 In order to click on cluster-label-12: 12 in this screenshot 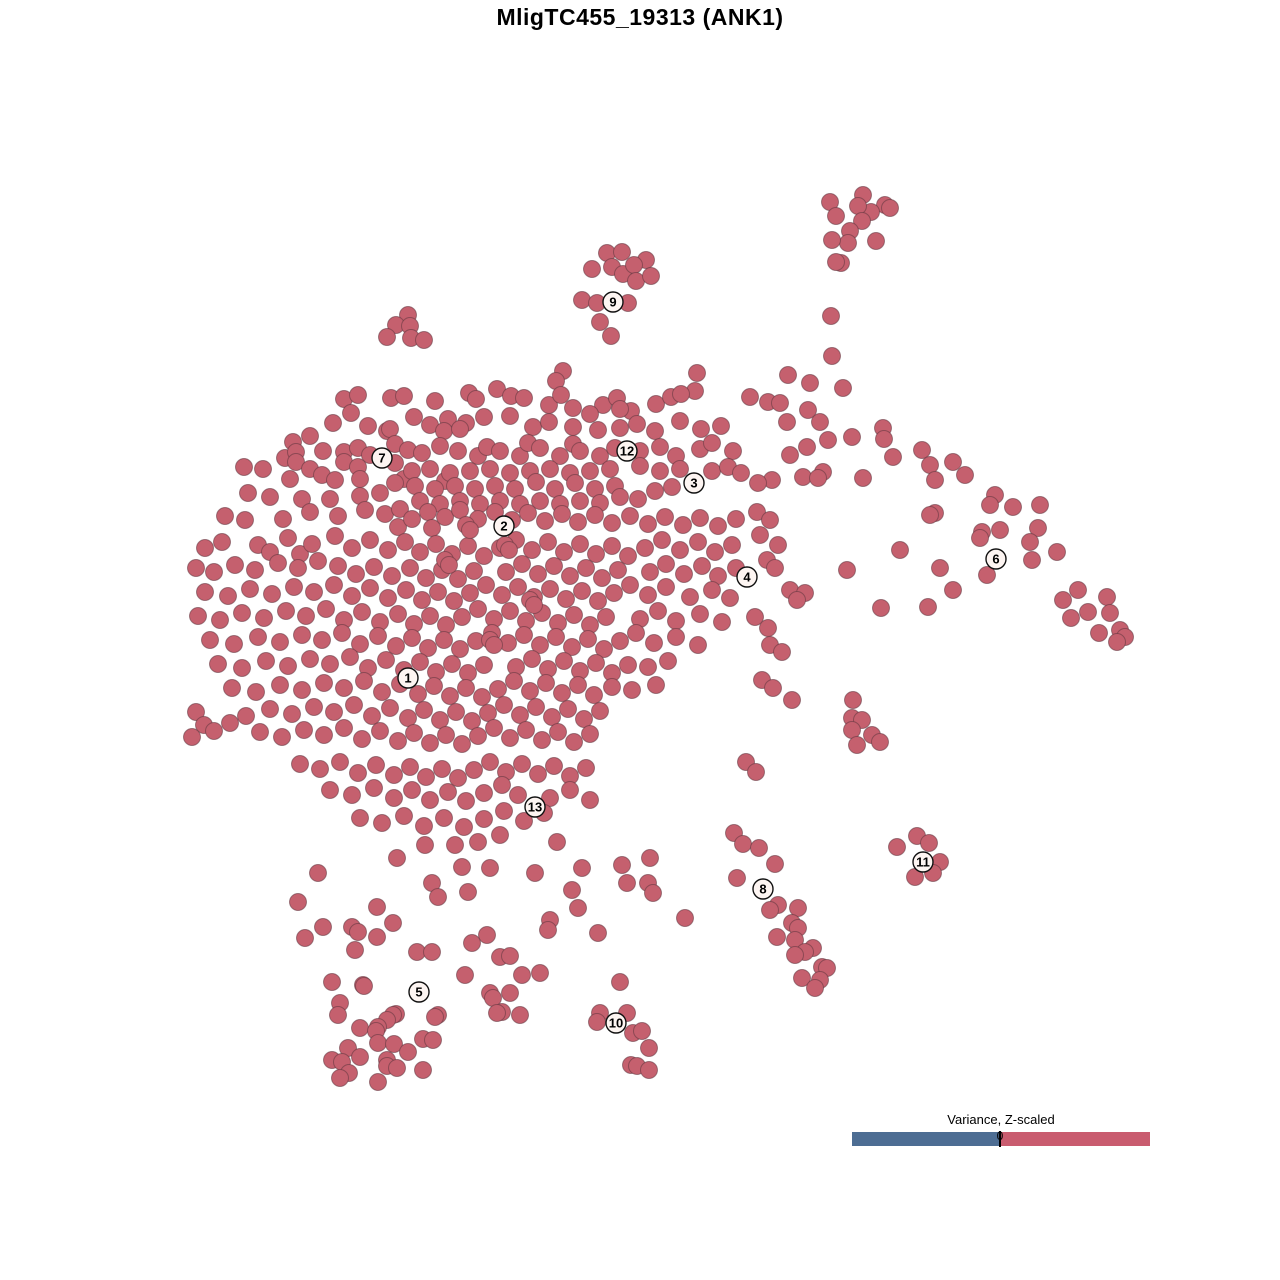, I will do `click(627, 451)`.